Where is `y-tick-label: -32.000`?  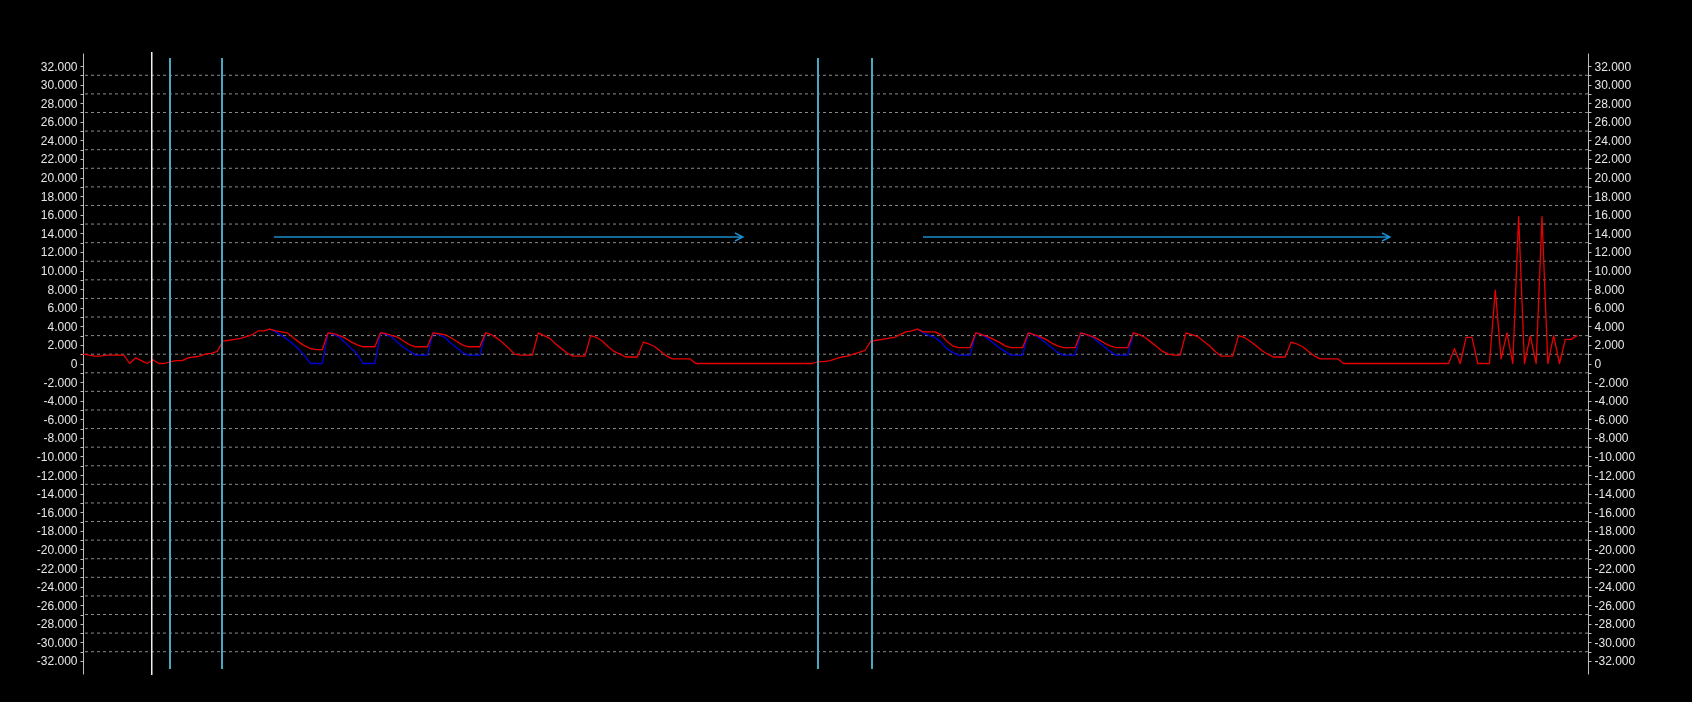
y-tick-label: -32.000 is located at coordinates (57, 661).